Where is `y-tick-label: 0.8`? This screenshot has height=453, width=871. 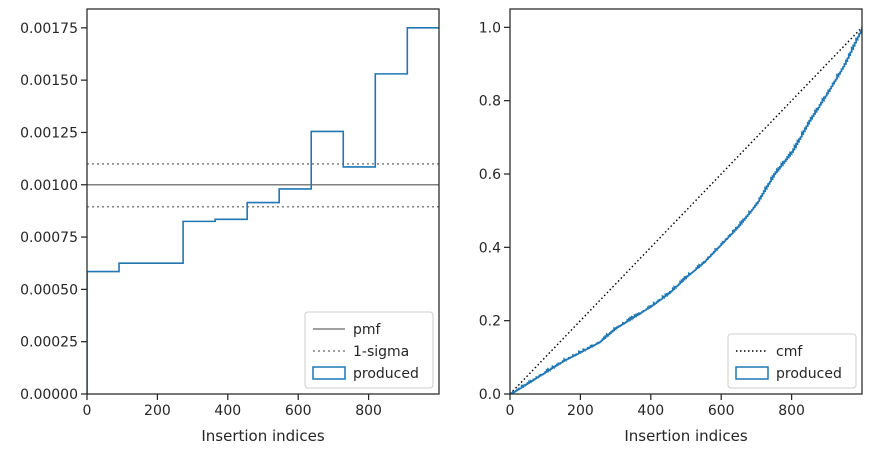 y-tick-label: 0.8 is located at coordinates (490, 102).